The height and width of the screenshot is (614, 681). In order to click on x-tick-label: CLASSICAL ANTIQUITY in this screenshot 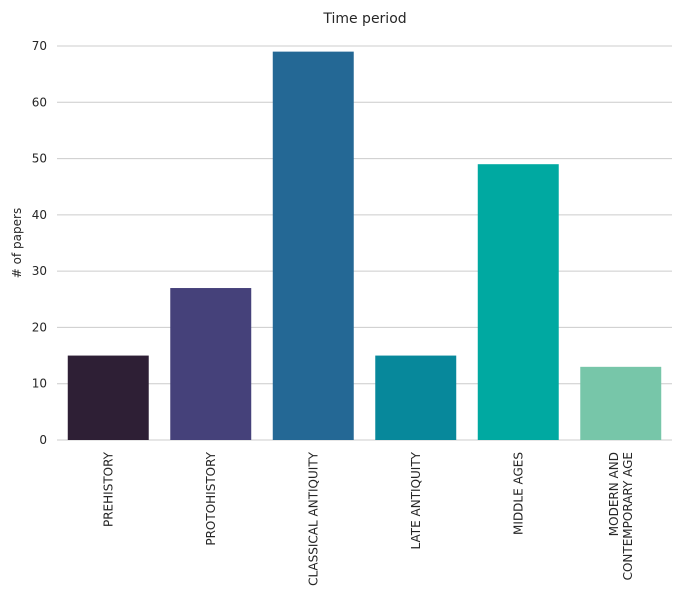, I will do `click(313, 518)`.